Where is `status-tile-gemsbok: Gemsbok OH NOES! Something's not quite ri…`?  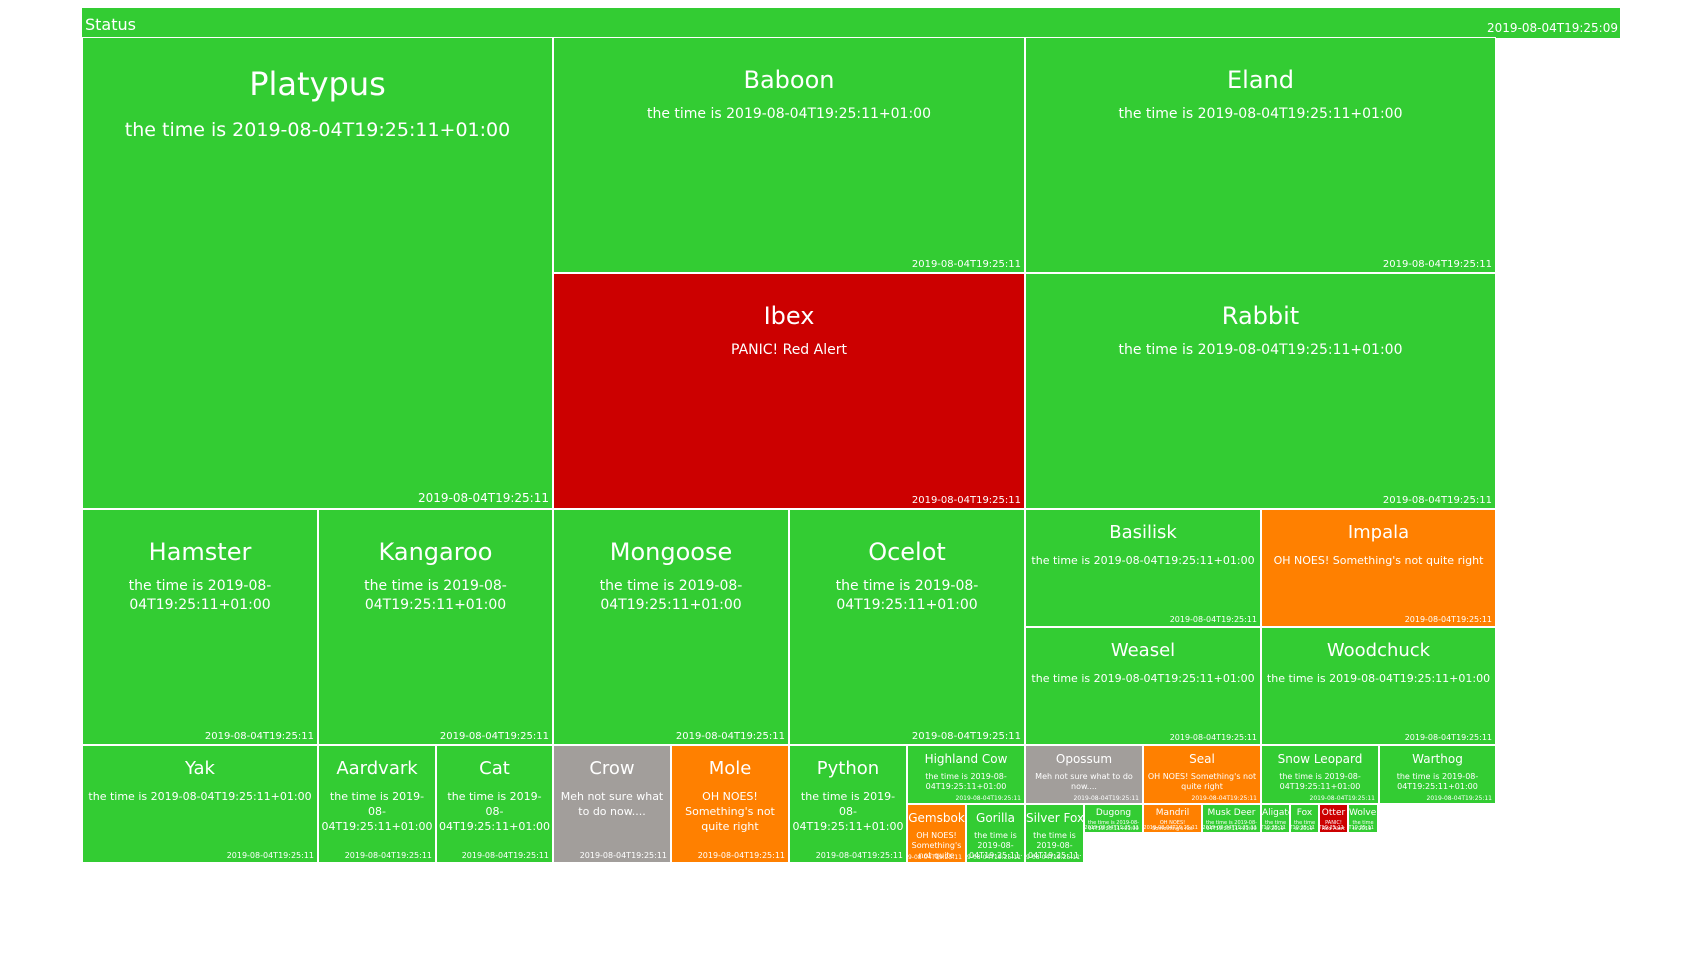
status-tile-gemsbok: Gemsbok OH NOES! Something's not quite ri… is located at coordinates (936, 833).